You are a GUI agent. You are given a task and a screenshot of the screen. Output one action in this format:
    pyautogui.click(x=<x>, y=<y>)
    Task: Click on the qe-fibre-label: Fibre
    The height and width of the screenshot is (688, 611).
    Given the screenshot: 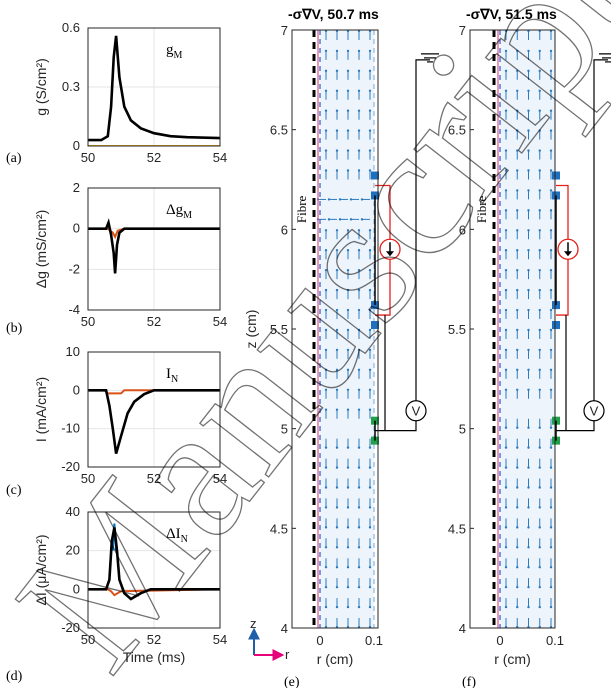 What is the action you would take?
    pyautogui.click(x=301, y=209)
    